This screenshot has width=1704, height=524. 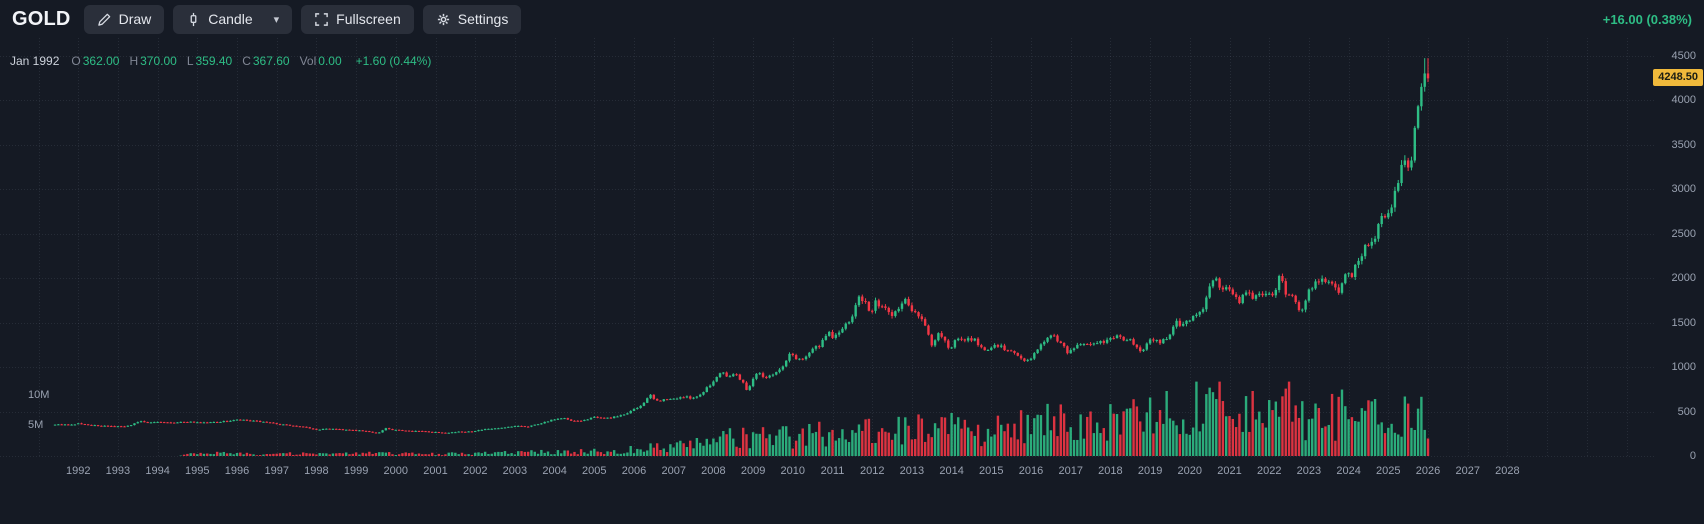 I want to click on time-tick-label: 2015, so click(x=991, y=471).